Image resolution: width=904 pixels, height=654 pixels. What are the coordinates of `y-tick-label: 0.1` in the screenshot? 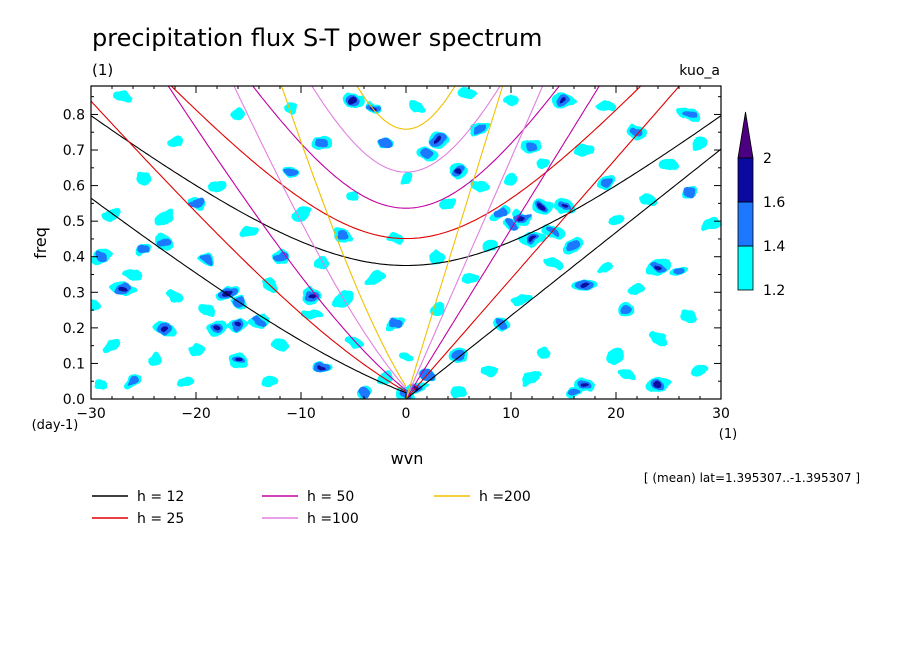 It's located at (74, 364).